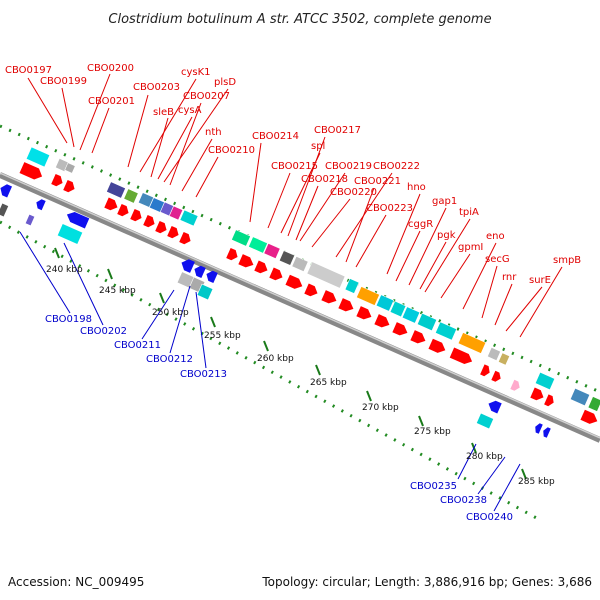 The width and height of the screenshot is (600, 600). I want to click on gene-label-plsd: plsD, so click(225, 82).